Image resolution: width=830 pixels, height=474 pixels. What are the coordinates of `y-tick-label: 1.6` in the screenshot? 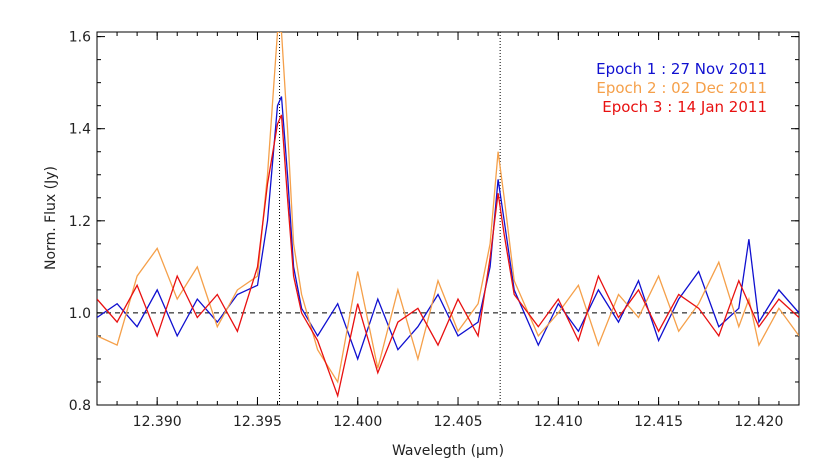 It's located at (80, 38).